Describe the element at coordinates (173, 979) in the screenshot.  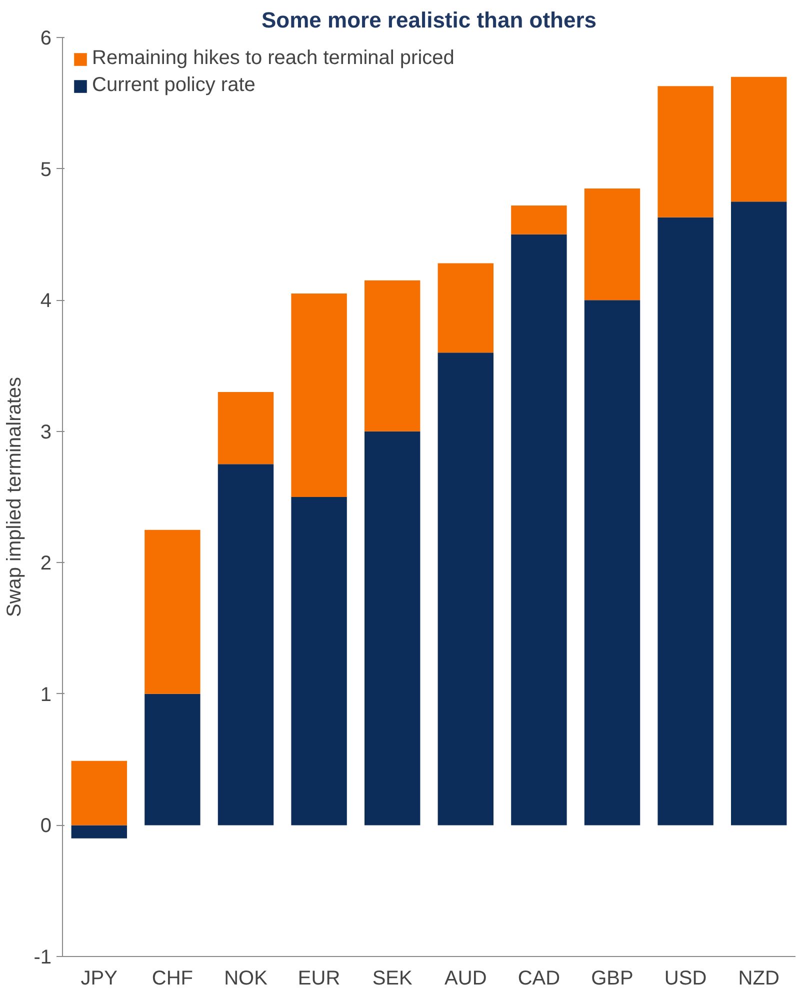
I see `x-tick-label: CHF` at that location.